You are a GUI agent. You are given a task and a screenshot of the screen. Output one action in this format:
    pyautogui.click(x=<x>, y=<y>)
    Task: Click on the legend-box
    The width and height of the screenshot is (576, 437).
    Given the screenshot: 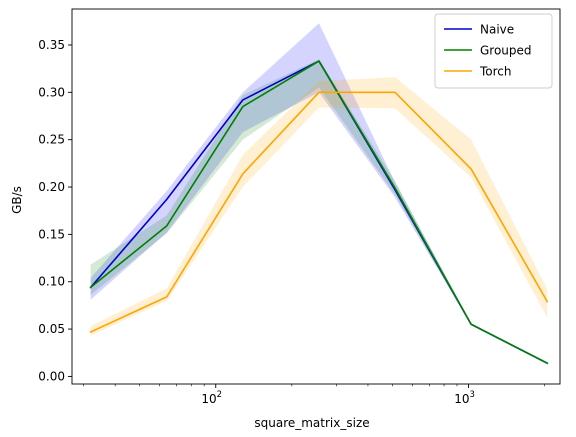 What is the action you would take?
    pyautogui.click(x=493, y=51)
    